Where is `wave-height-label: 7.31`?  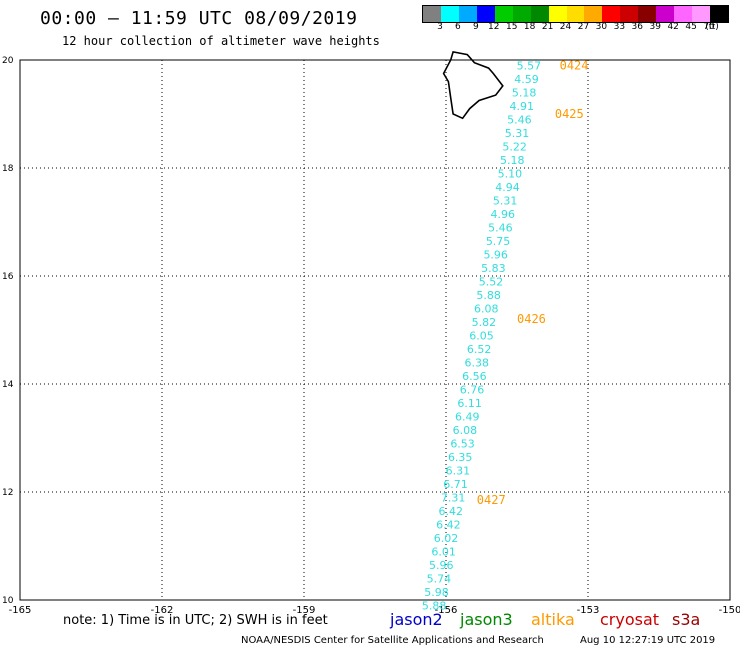 wave-height-label: 7.31 is located at coordinates (453, 497).